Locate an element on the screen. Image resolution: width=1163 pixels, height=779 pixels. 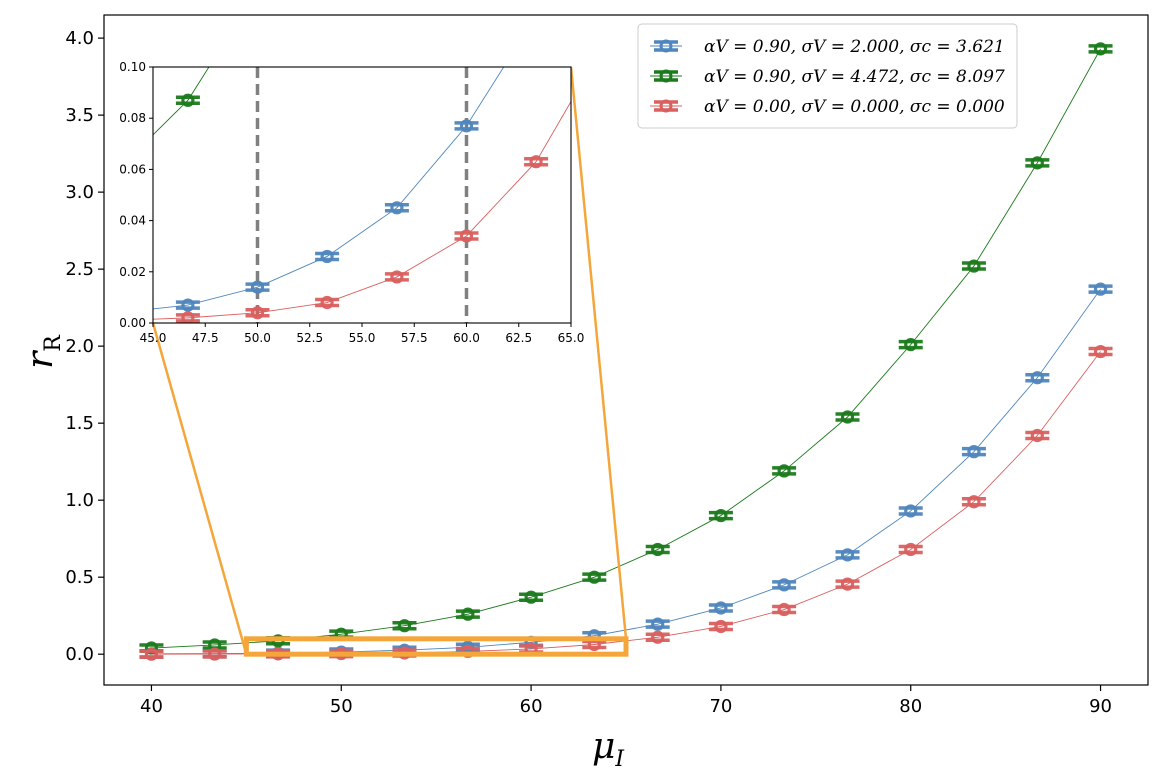
inset-x-tick-label: 47.5 is located at coordinates (205, 338).